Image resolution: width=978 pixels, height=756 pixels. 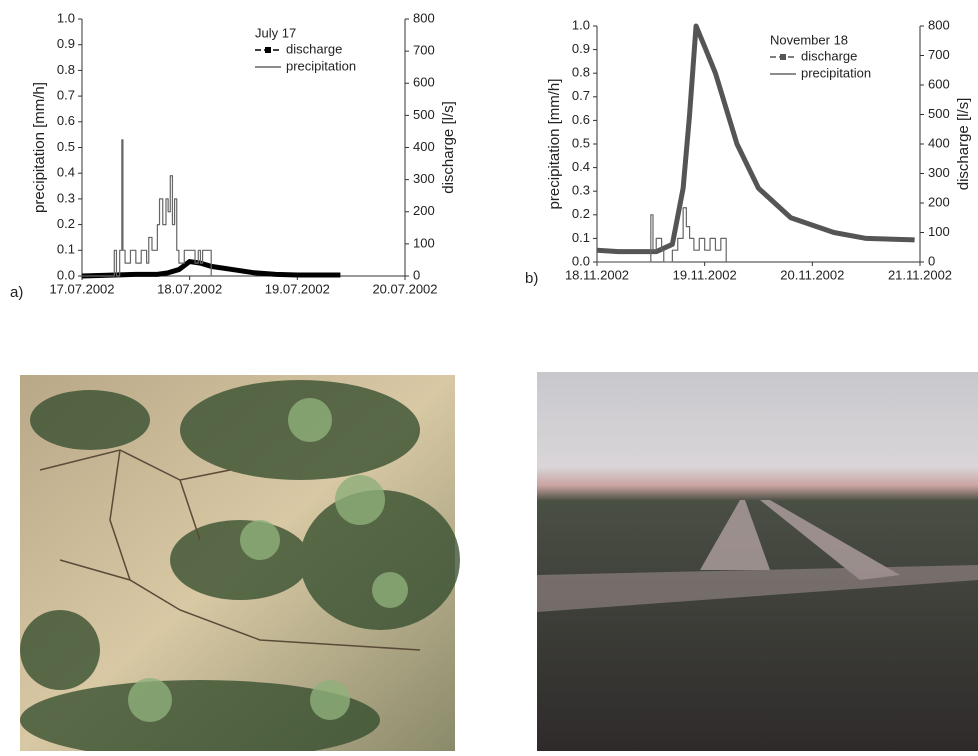 I want to click on x-tick-label: 20.11.2002, so click(x=812, y=274).